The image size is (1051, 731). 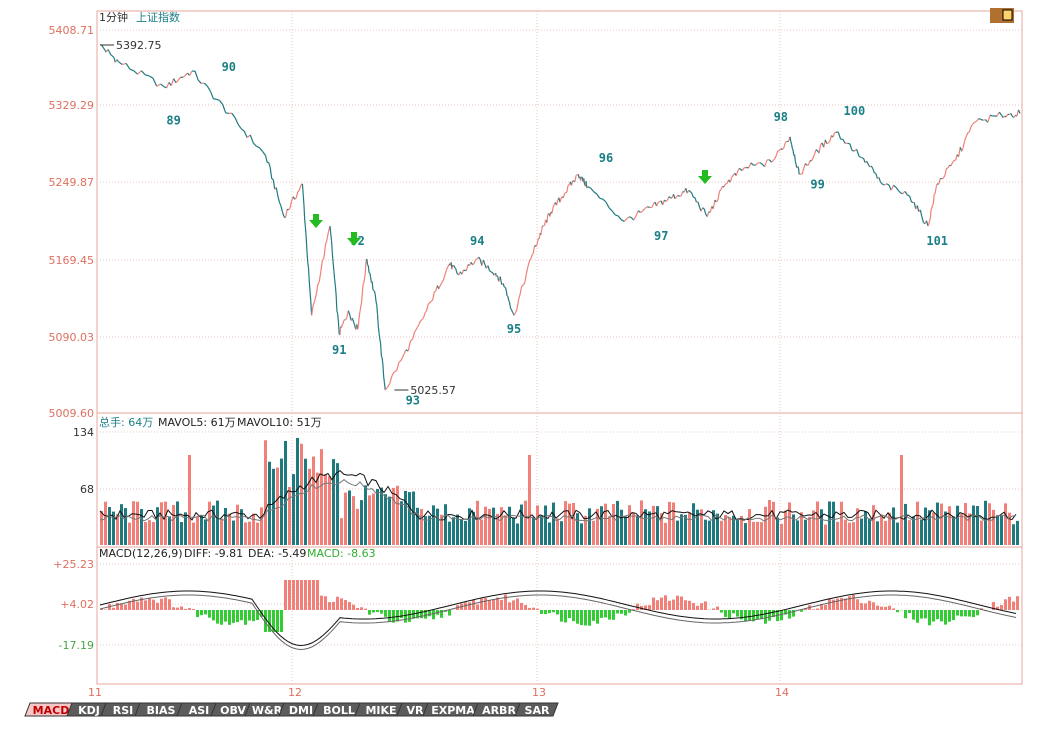 What do you see at coordinates (661, 236) in the screenshot?
I see `wave-label: 97` at bounding box center [661, 236].